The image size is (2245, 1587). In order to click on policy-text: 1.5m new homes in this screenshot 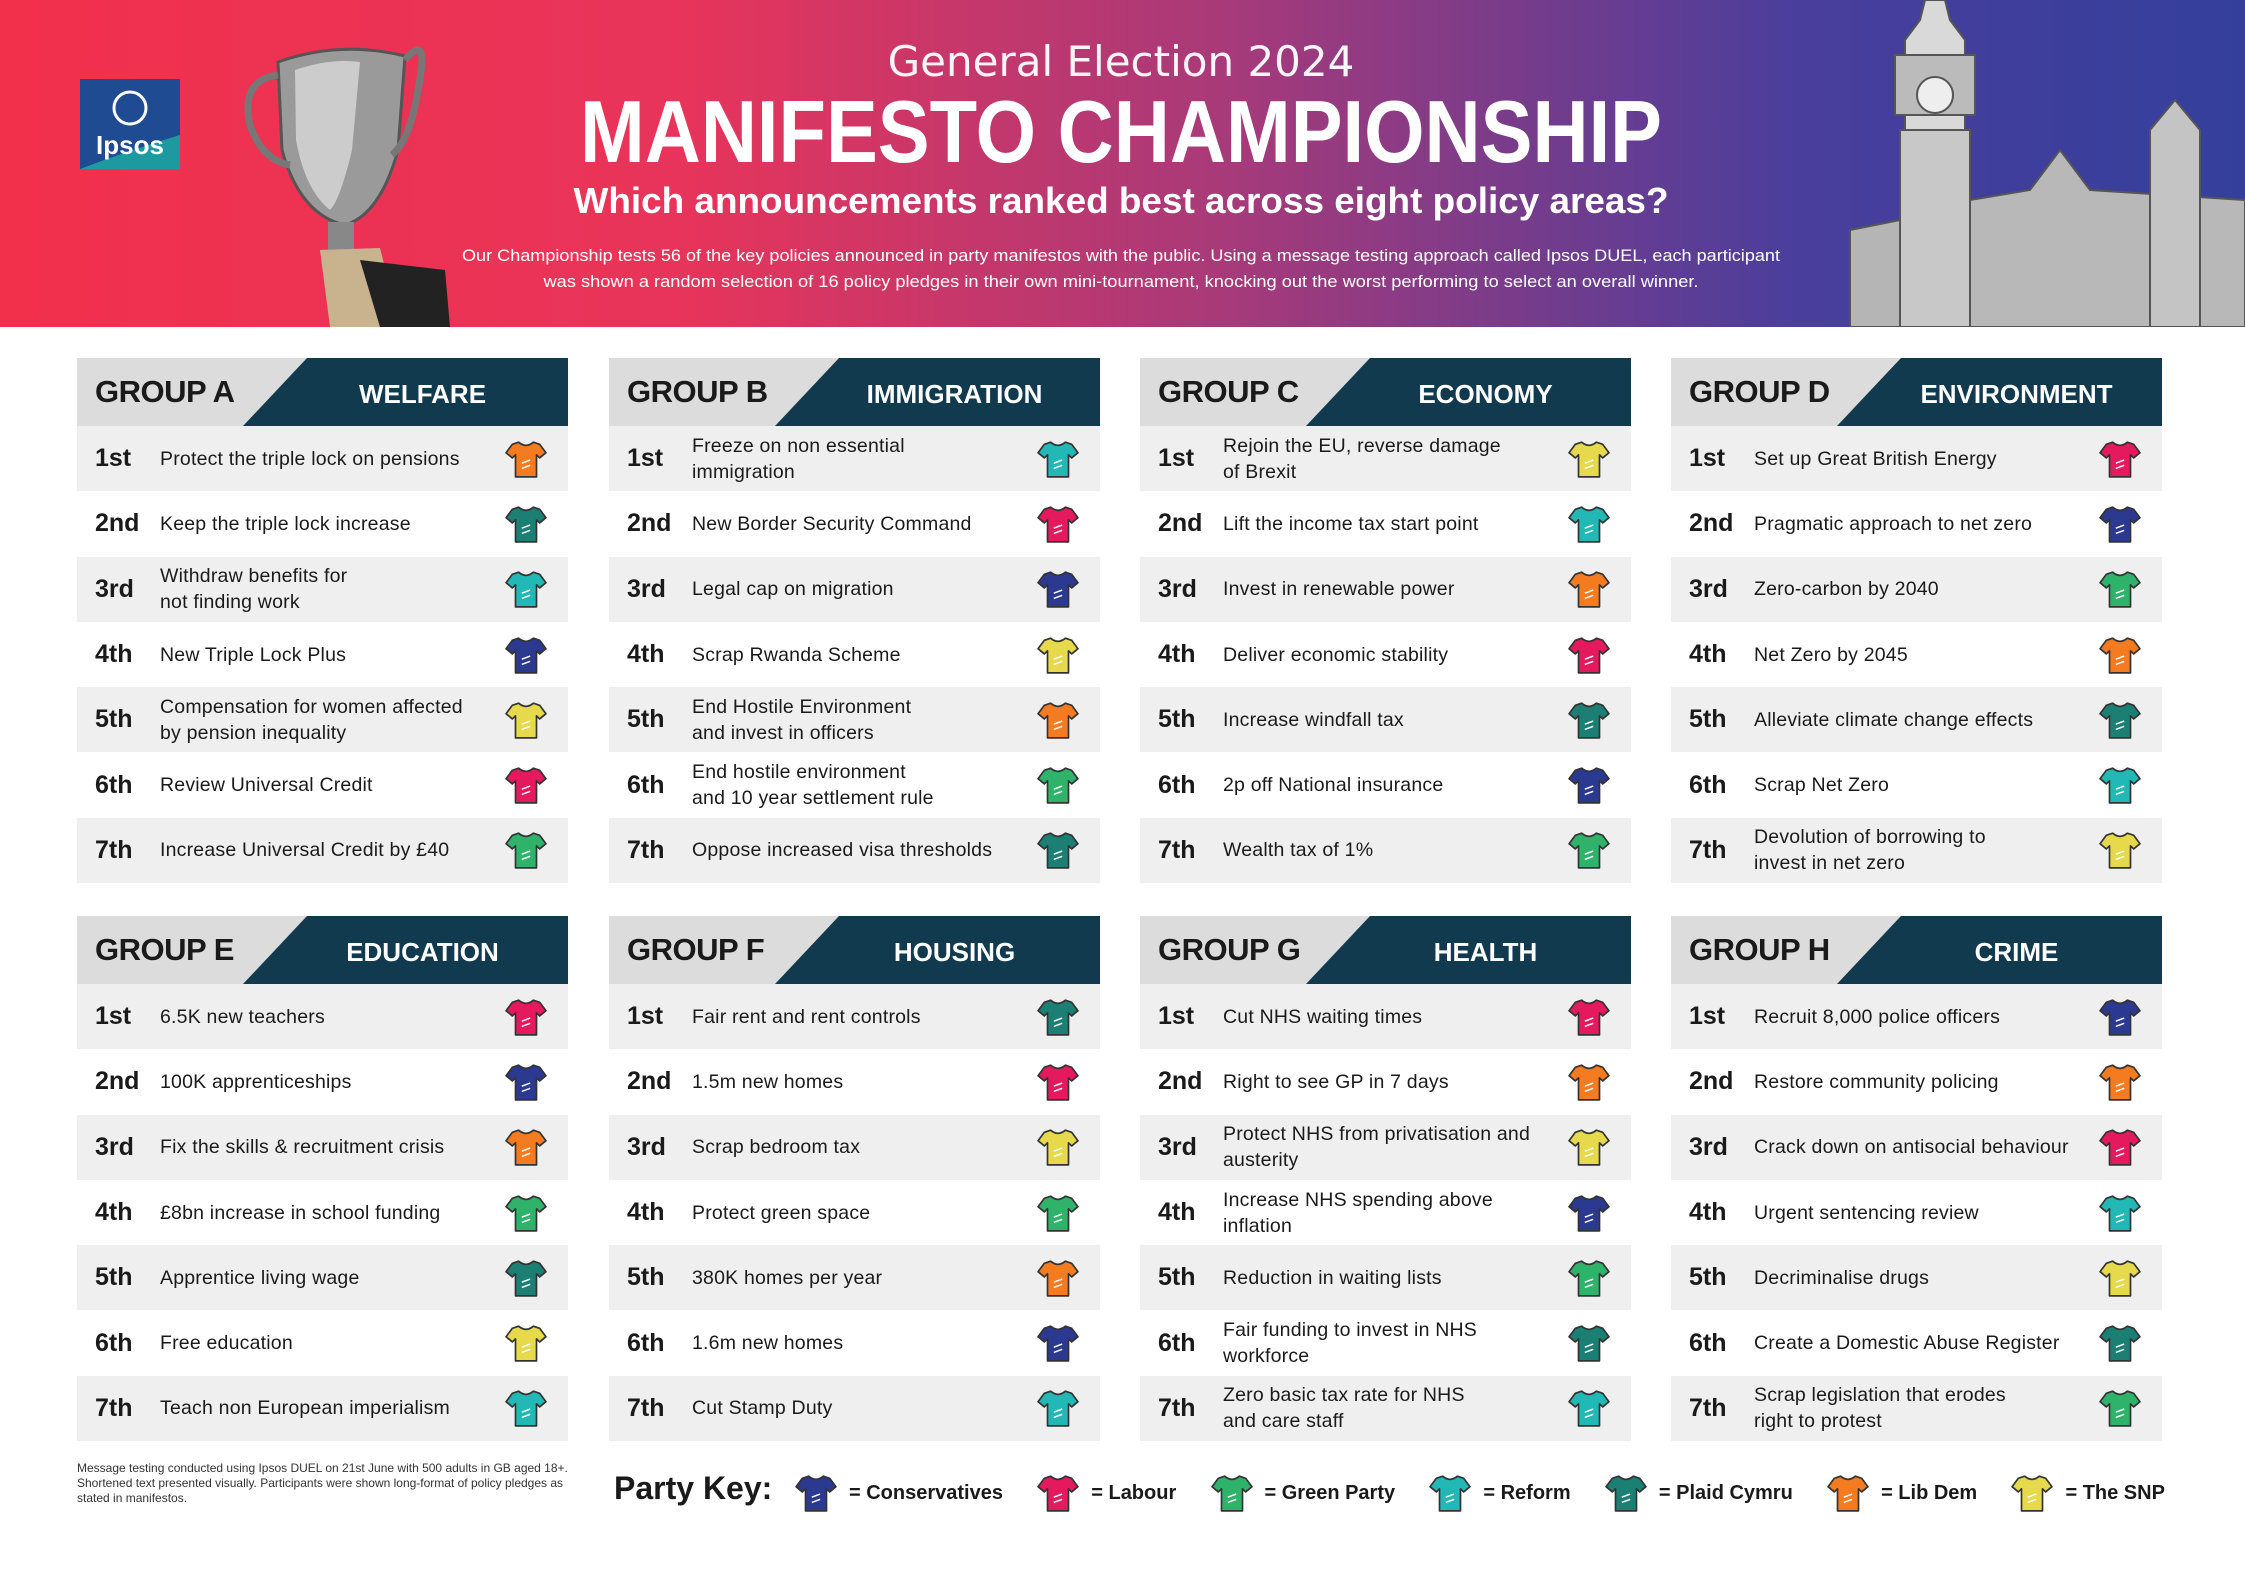, I will do `click(768, 1081)`.